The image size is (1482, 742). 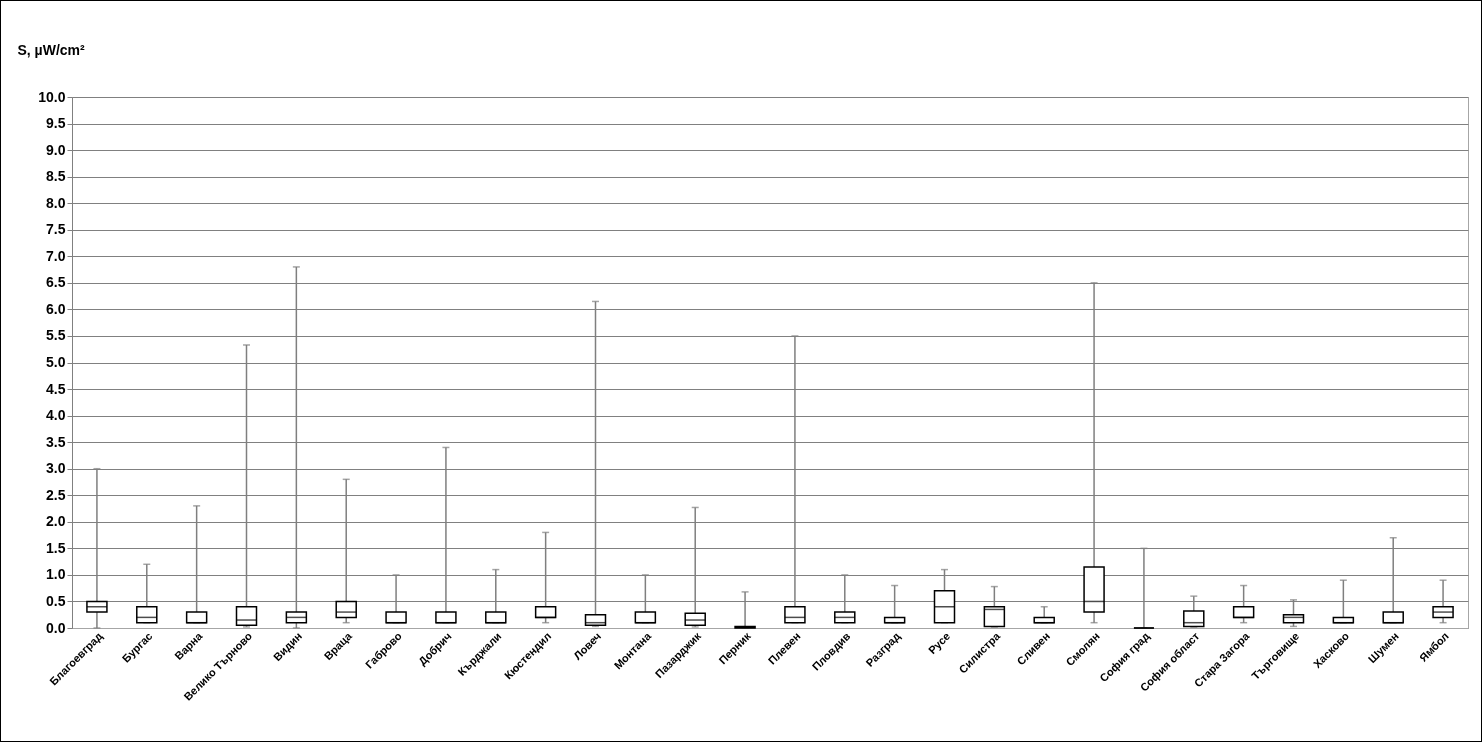 What do you see at coordinates (56, 388) in the screenshot?
I see `y-tick-label: 4.5` at bounding box center [56, 388].